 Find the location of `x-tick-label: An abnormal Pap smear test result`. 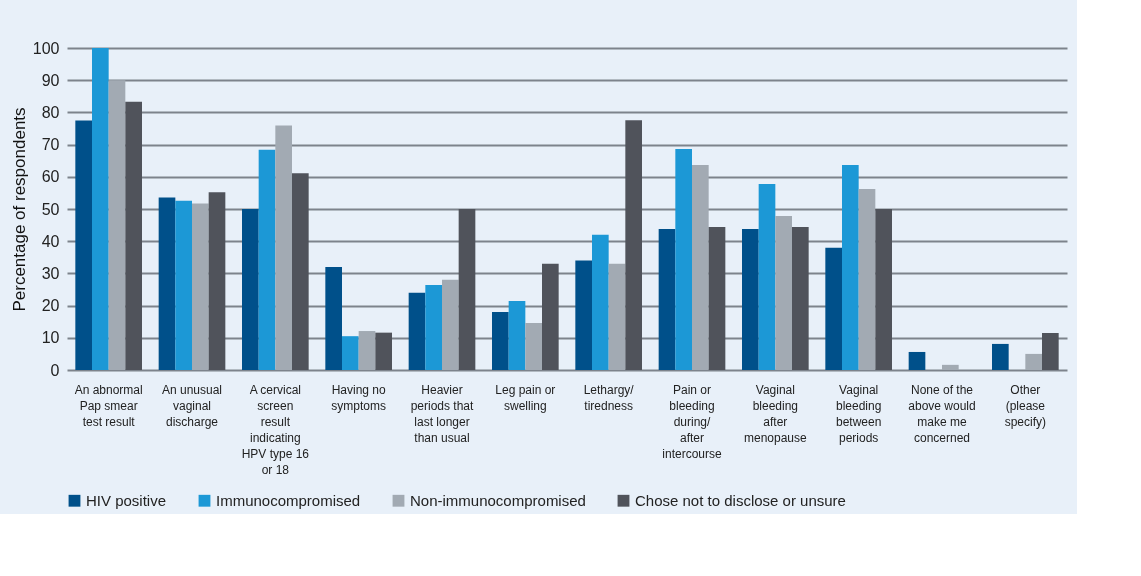

x-tick-label: An abnormal Pap smear test result is located at coordinates (108, 405).